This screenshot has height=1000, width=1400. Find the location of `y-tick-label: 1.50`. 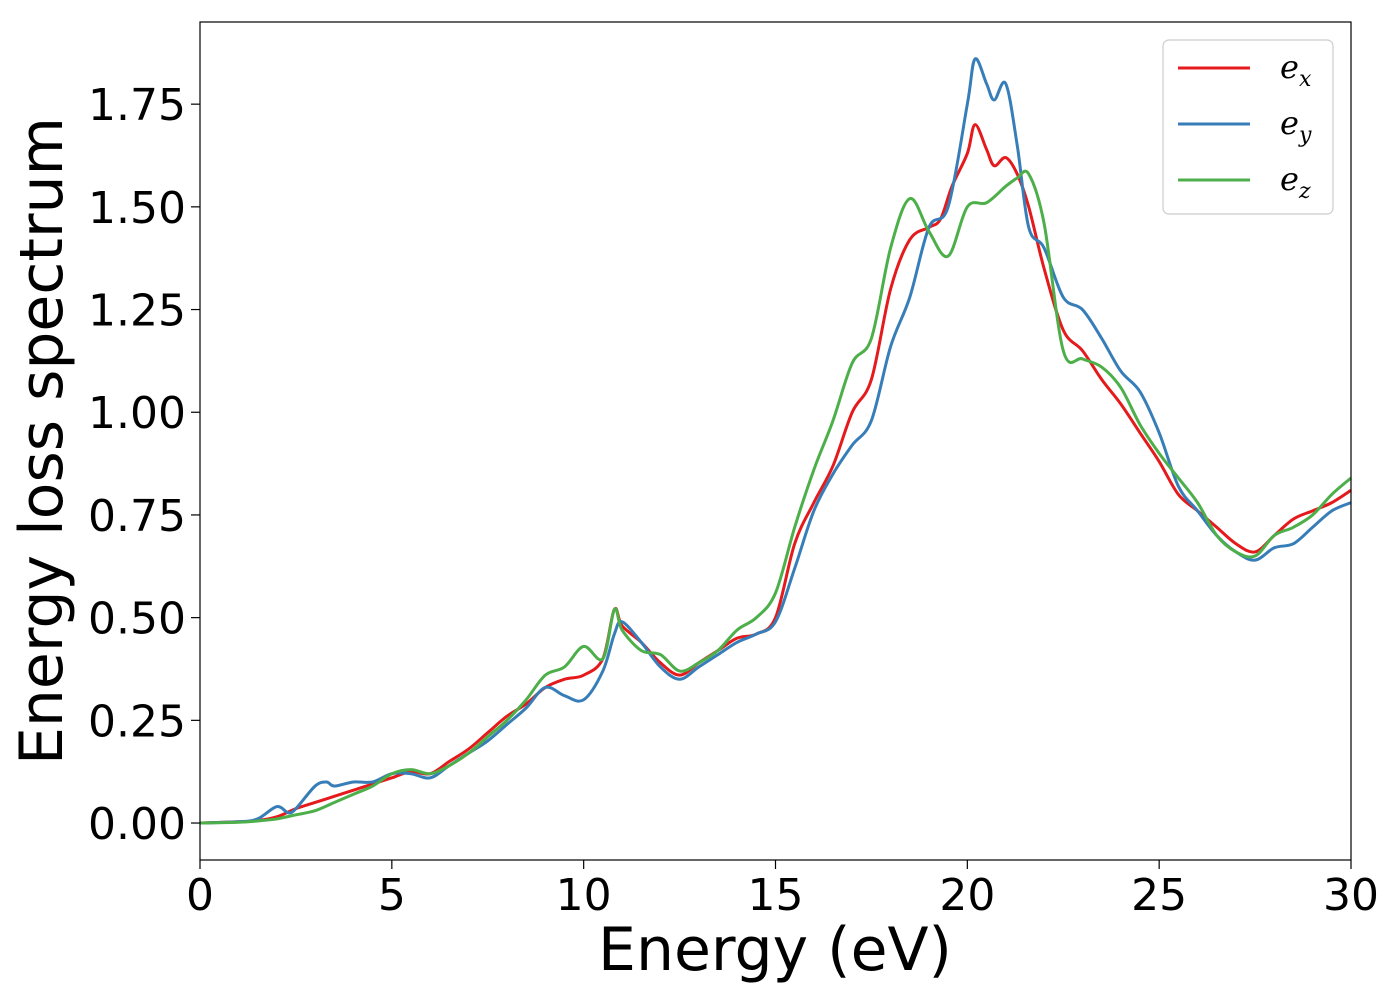

y-tick-label: 1.50 is located at coordinates (137, 208).